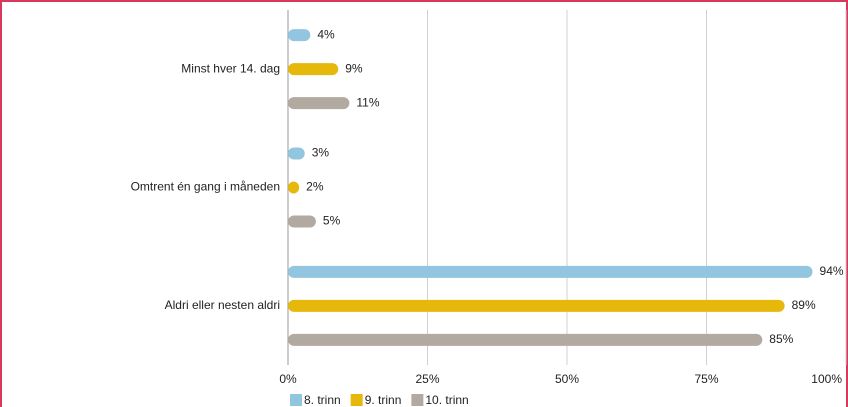  Describe the element at coordinates (222, 305) in the screenshot. I see `category-label: Aldri eller nesten aldri` at that location.